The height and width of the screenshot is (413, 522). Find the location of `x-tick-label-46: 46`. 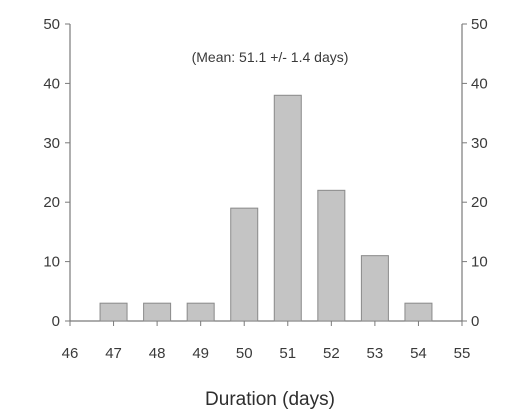

x-tick-label-46: 46 is located at coordinates (70, 353).